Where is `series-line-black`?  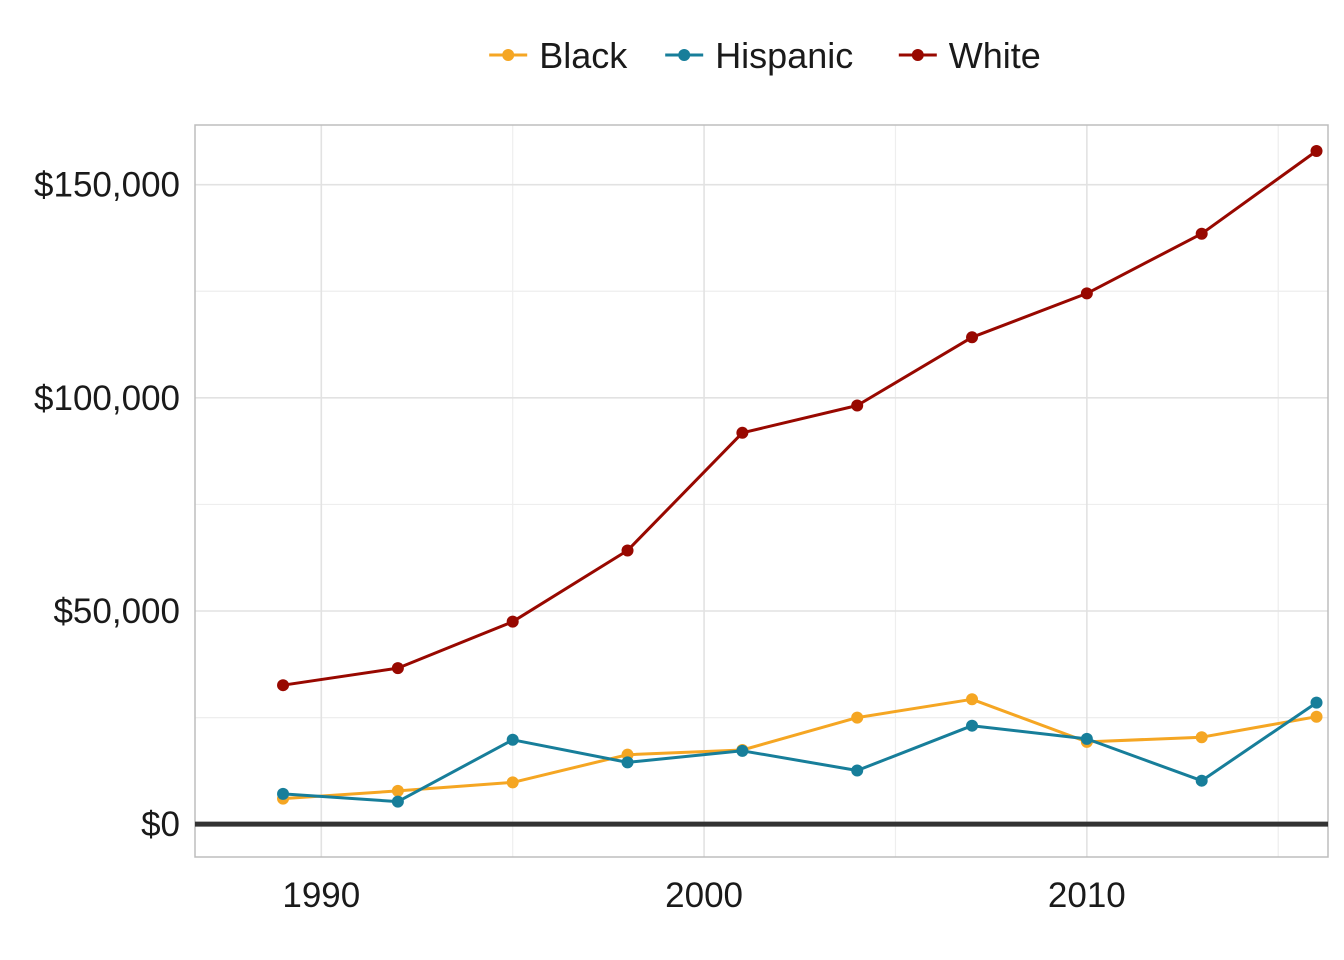
series-line-black is located at coordinates (799, 749).